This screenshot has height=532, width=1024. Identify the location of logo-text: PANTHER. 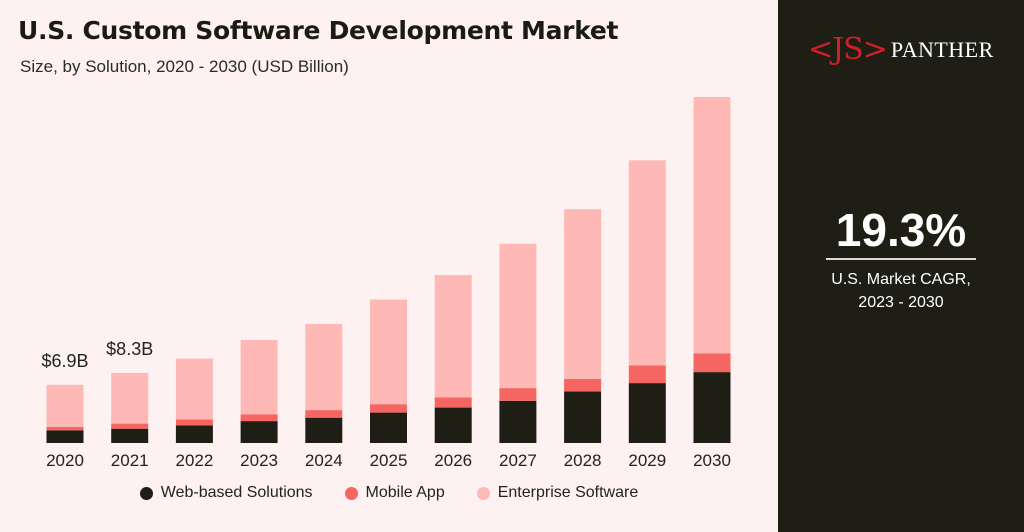
(942, 49).